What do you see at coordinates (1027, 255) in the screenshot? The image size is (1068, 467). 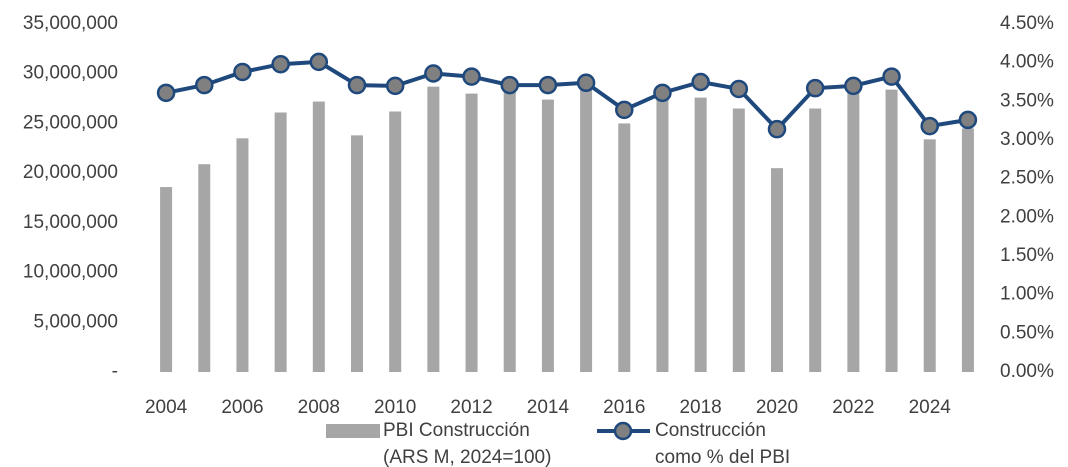 I see `y2-tick-label: 1.50%` at bounding box center [1027, 255].